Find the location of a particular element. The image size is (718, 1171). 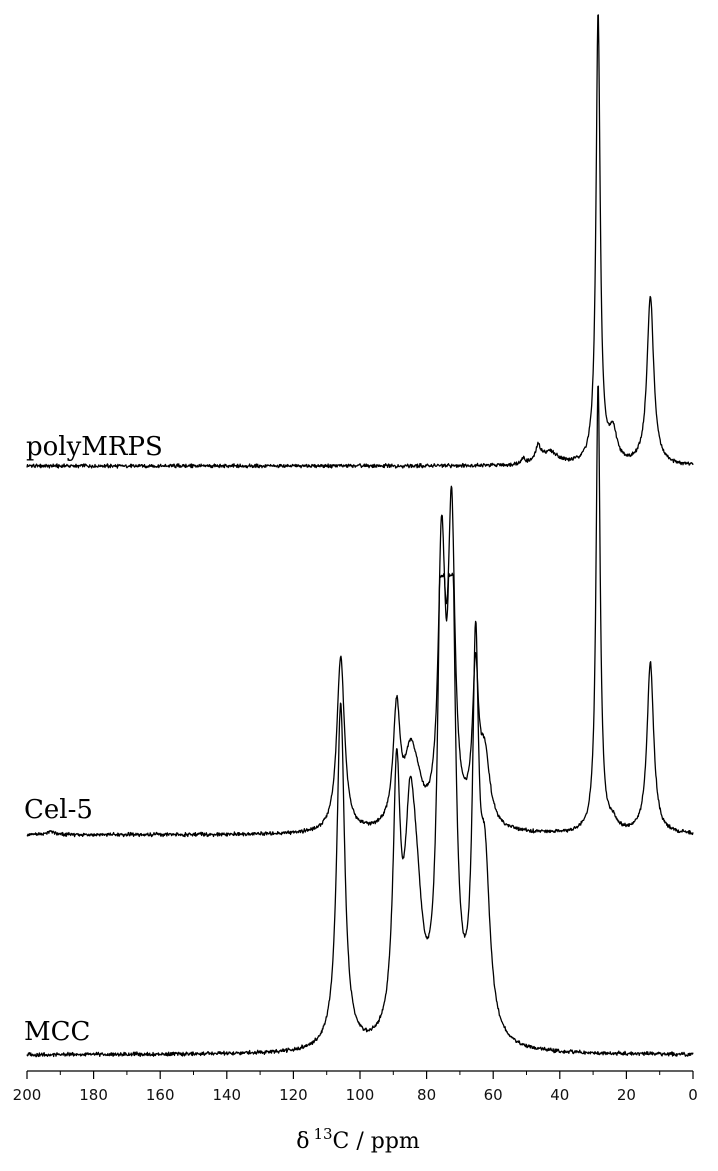

x-axis-title-symbol: δ is located at coordinates (302, 1141).